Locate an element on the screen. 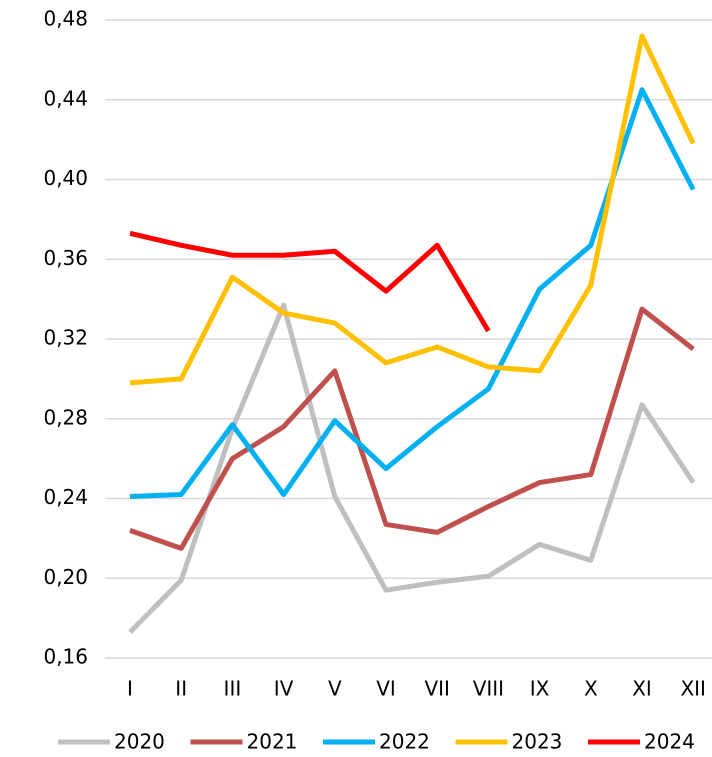  x-tick-label: VII is located at coordinates (436, 689).